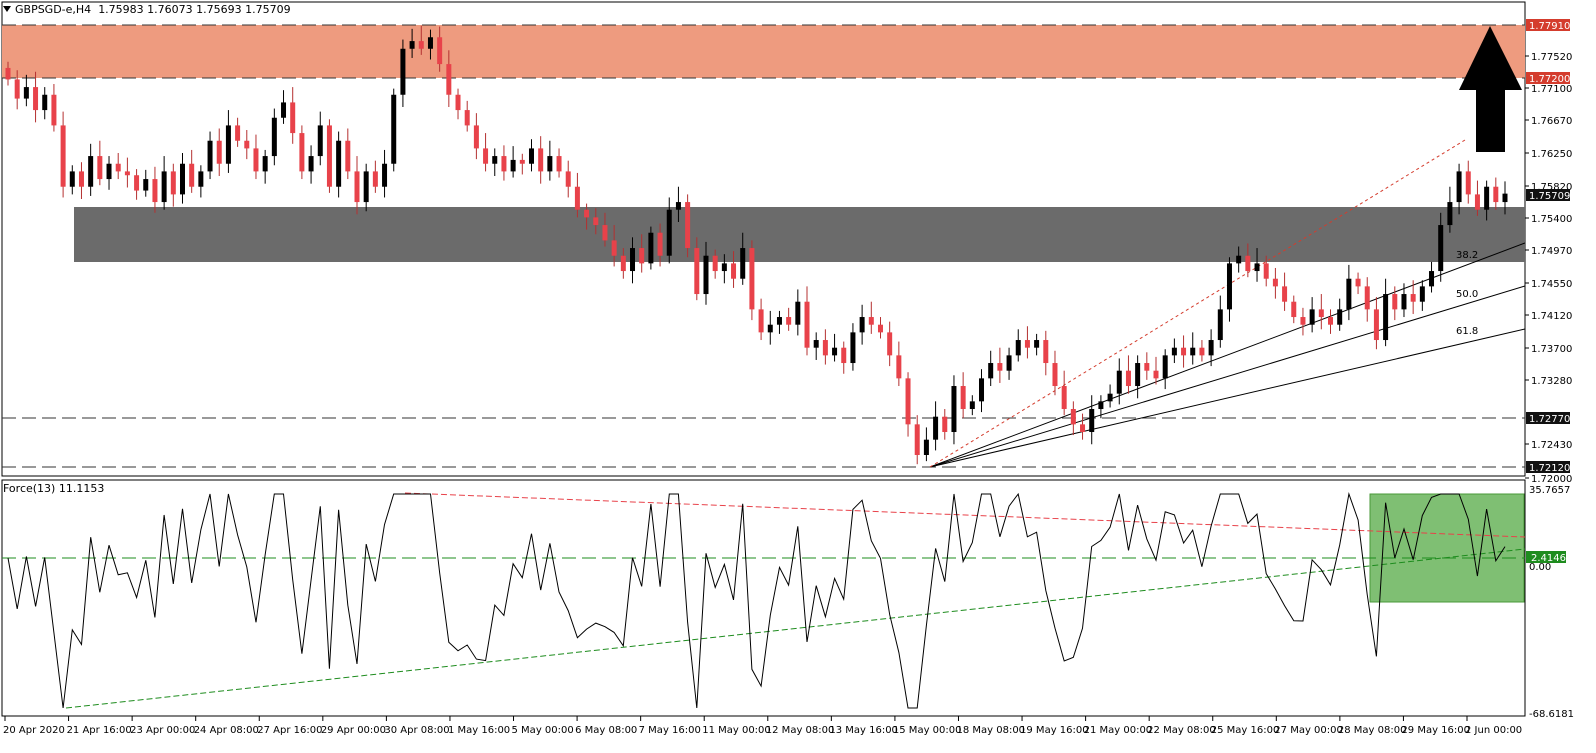 This screenshot has width=1596, height=753. Describe the element at coordinates (1550, 602) in the screenshot. I see `force-axis: 35.7657 0.00 -68.6181 2.4146` at that location.